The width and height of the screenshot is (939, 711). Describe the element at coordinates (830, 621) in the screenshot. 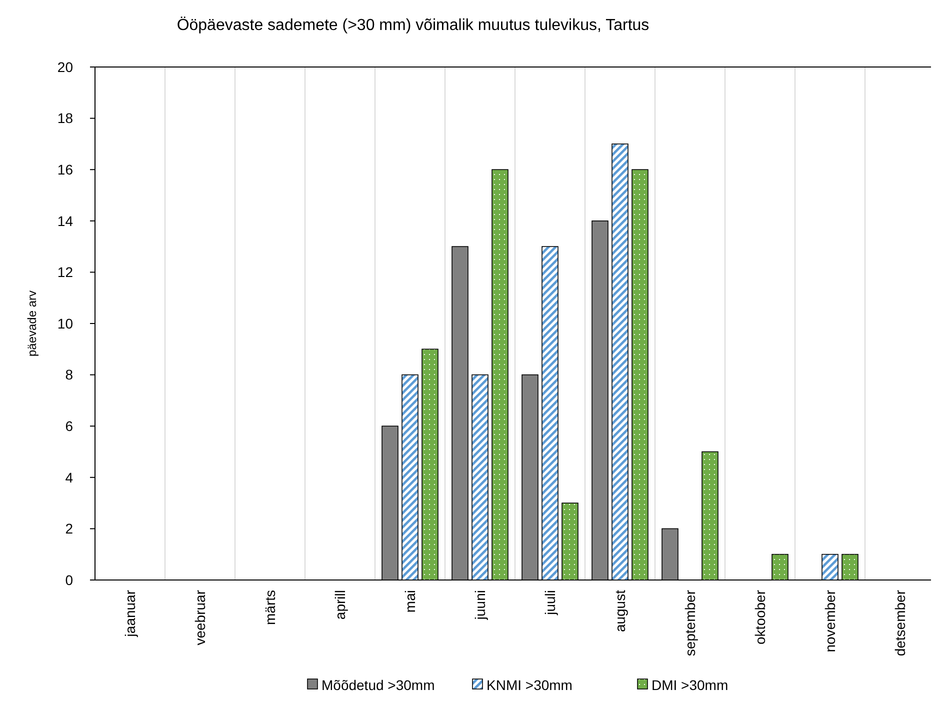

I see `x-tick-label: november` at that location.